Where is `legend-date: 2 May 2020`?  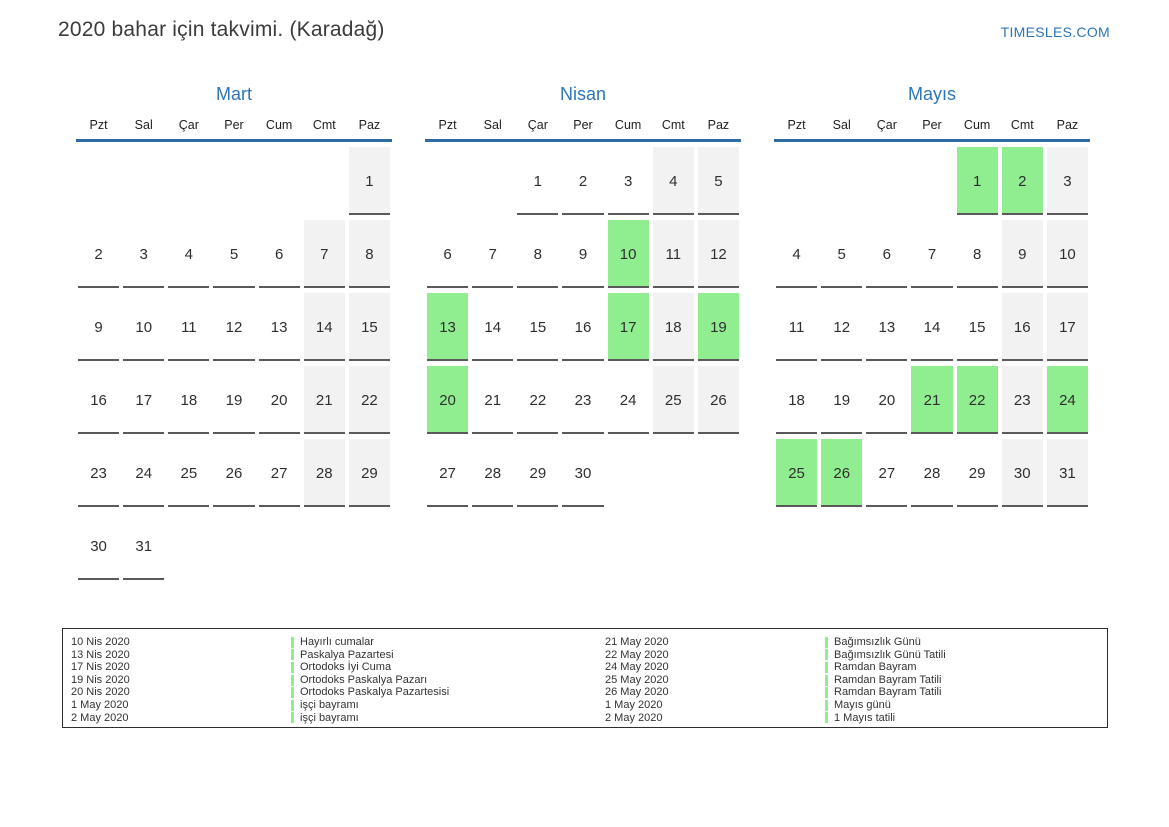 legend-date: 2 May 2020 is located at coordinates (634, 717).